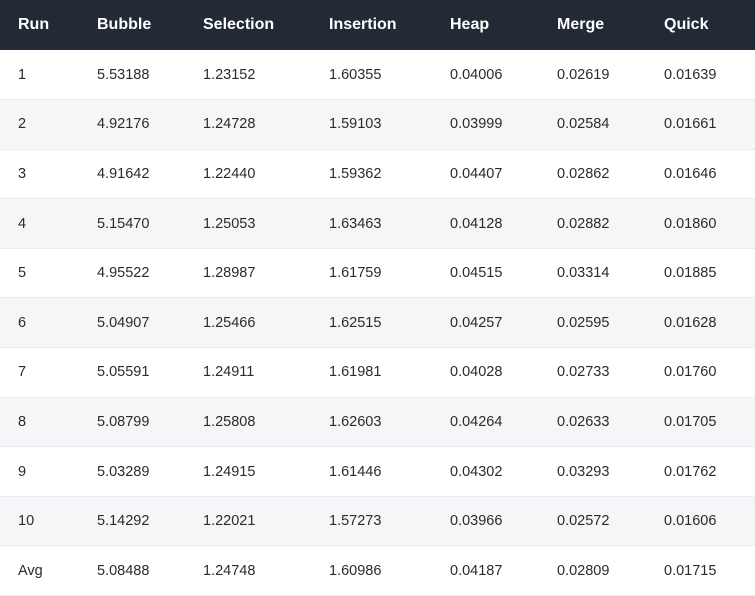 This screenshot has width=755, height=596. Describe the element at coordinates (355, 74) in the screenshot. I see `cell-insertion: 1.60355` at that location.